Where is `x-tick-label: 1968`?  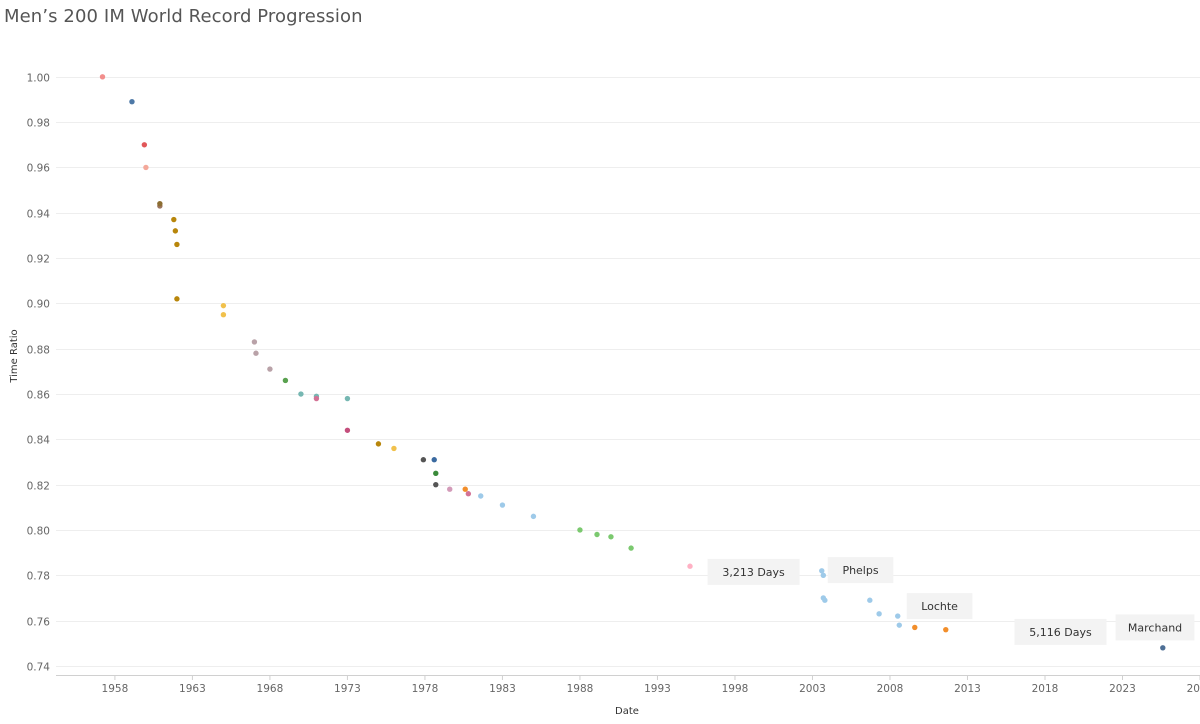 x-tick-label: 1968 is located at coordinates (270, 689).